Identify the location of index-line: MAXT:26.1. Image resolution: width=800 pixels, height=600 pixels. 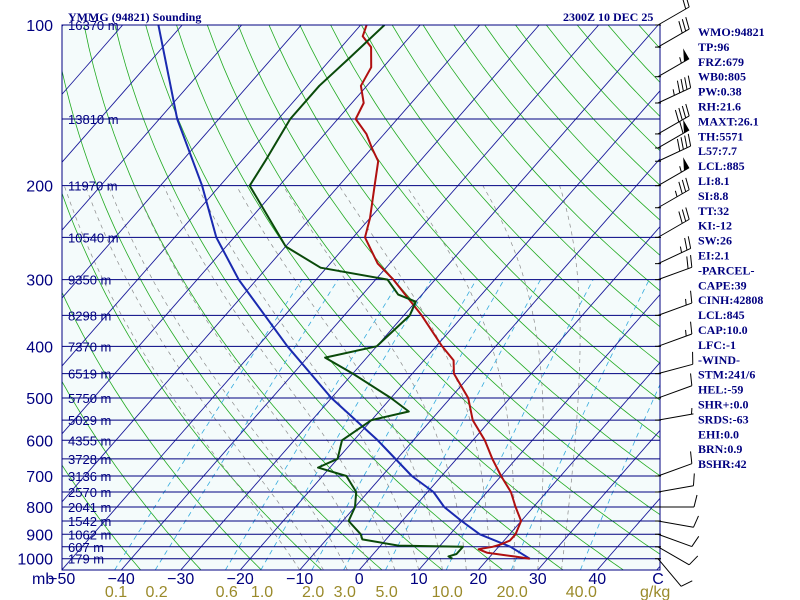
(728, 121).